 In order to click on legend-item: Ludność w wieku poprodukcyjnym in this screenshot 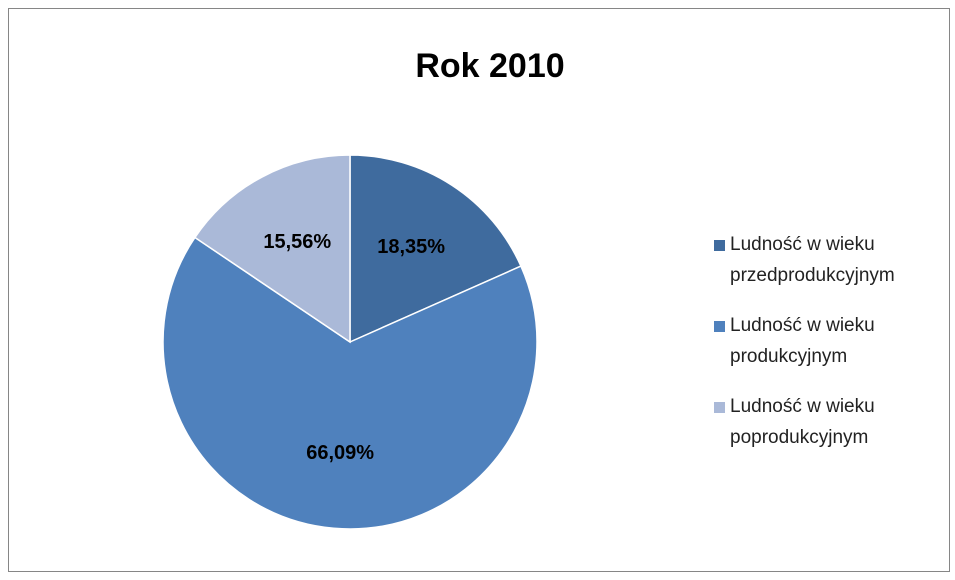, I will do `click(822, 422)`.